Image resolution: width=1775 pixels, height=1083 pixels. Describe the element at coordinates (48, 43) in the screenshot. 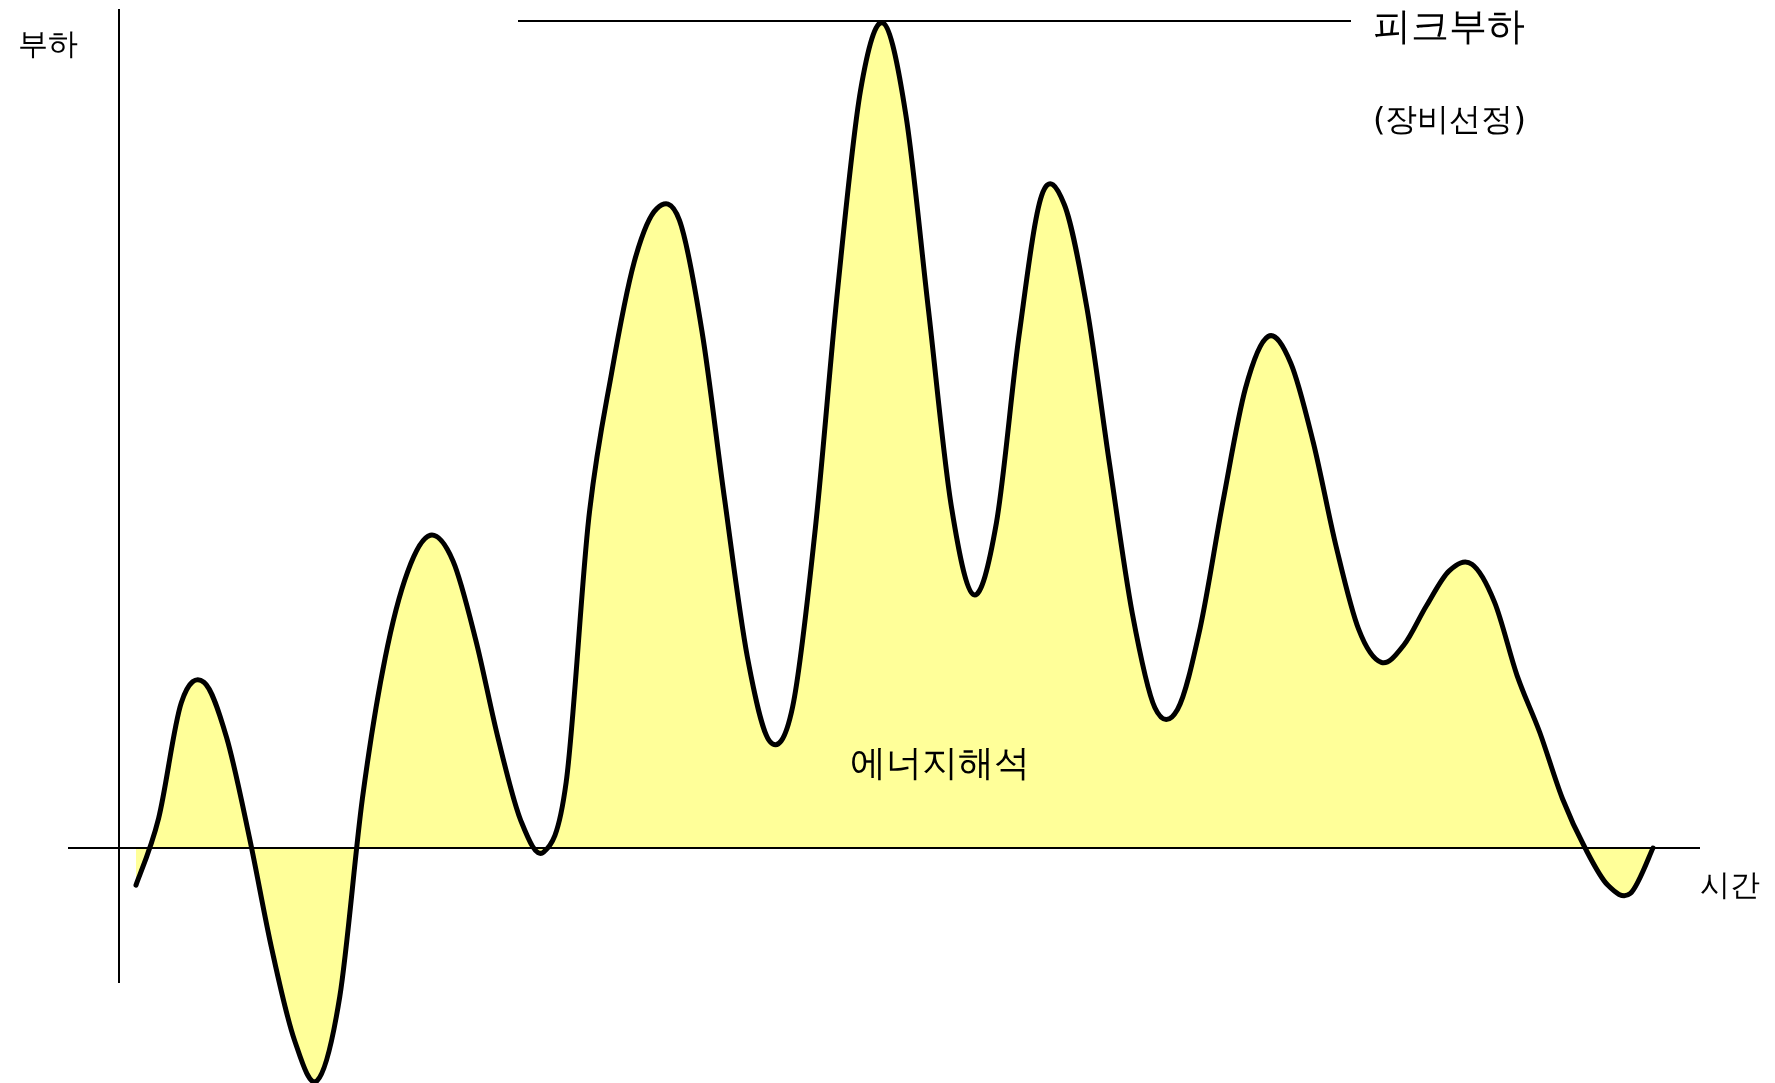

I see `y-axis-title: 부하` at that location.